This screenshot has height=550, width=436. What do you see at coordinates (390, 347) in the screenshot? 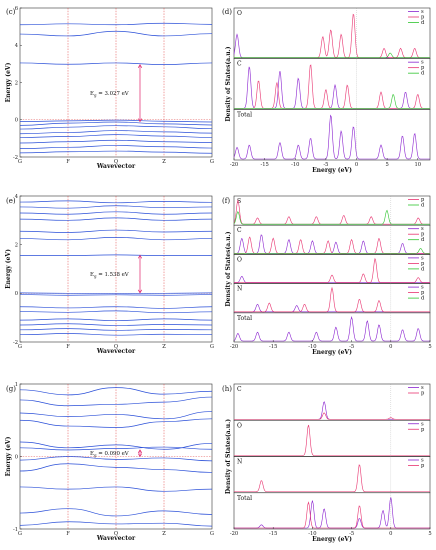
I see `x-tick-label: 0` at bounding box center [390, 347].